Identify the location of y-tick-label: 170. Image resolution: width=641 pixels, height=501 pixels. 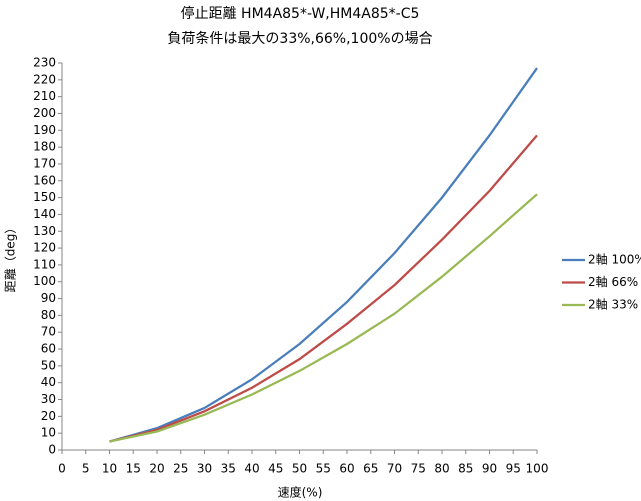
(44, 163).